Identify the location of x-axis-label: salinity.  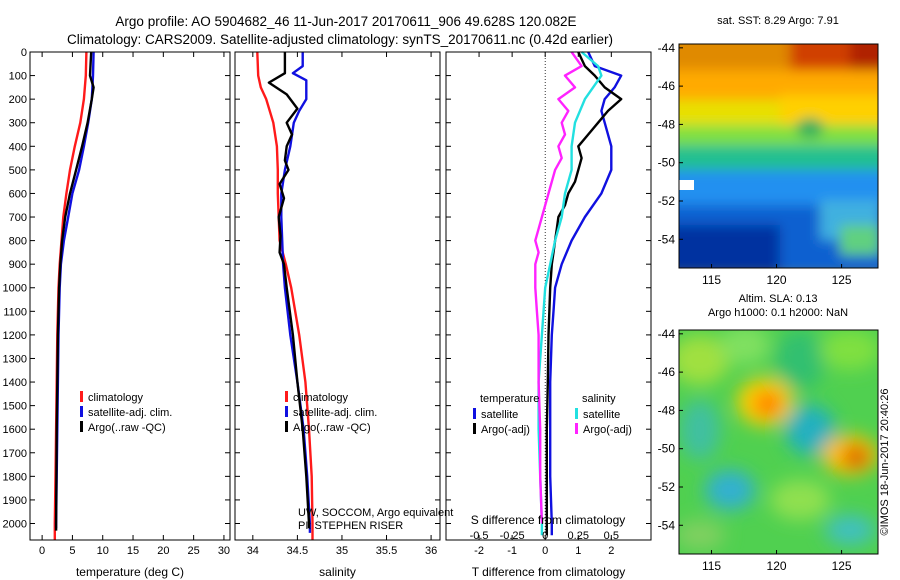
(337, 572).